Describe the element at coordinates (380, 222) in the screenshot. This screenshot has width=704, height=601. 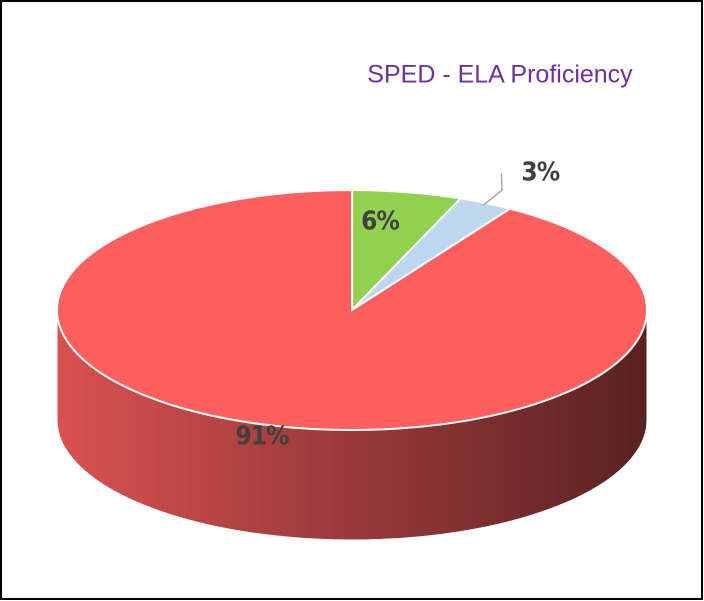
I see `data-label: 6%` at that location.